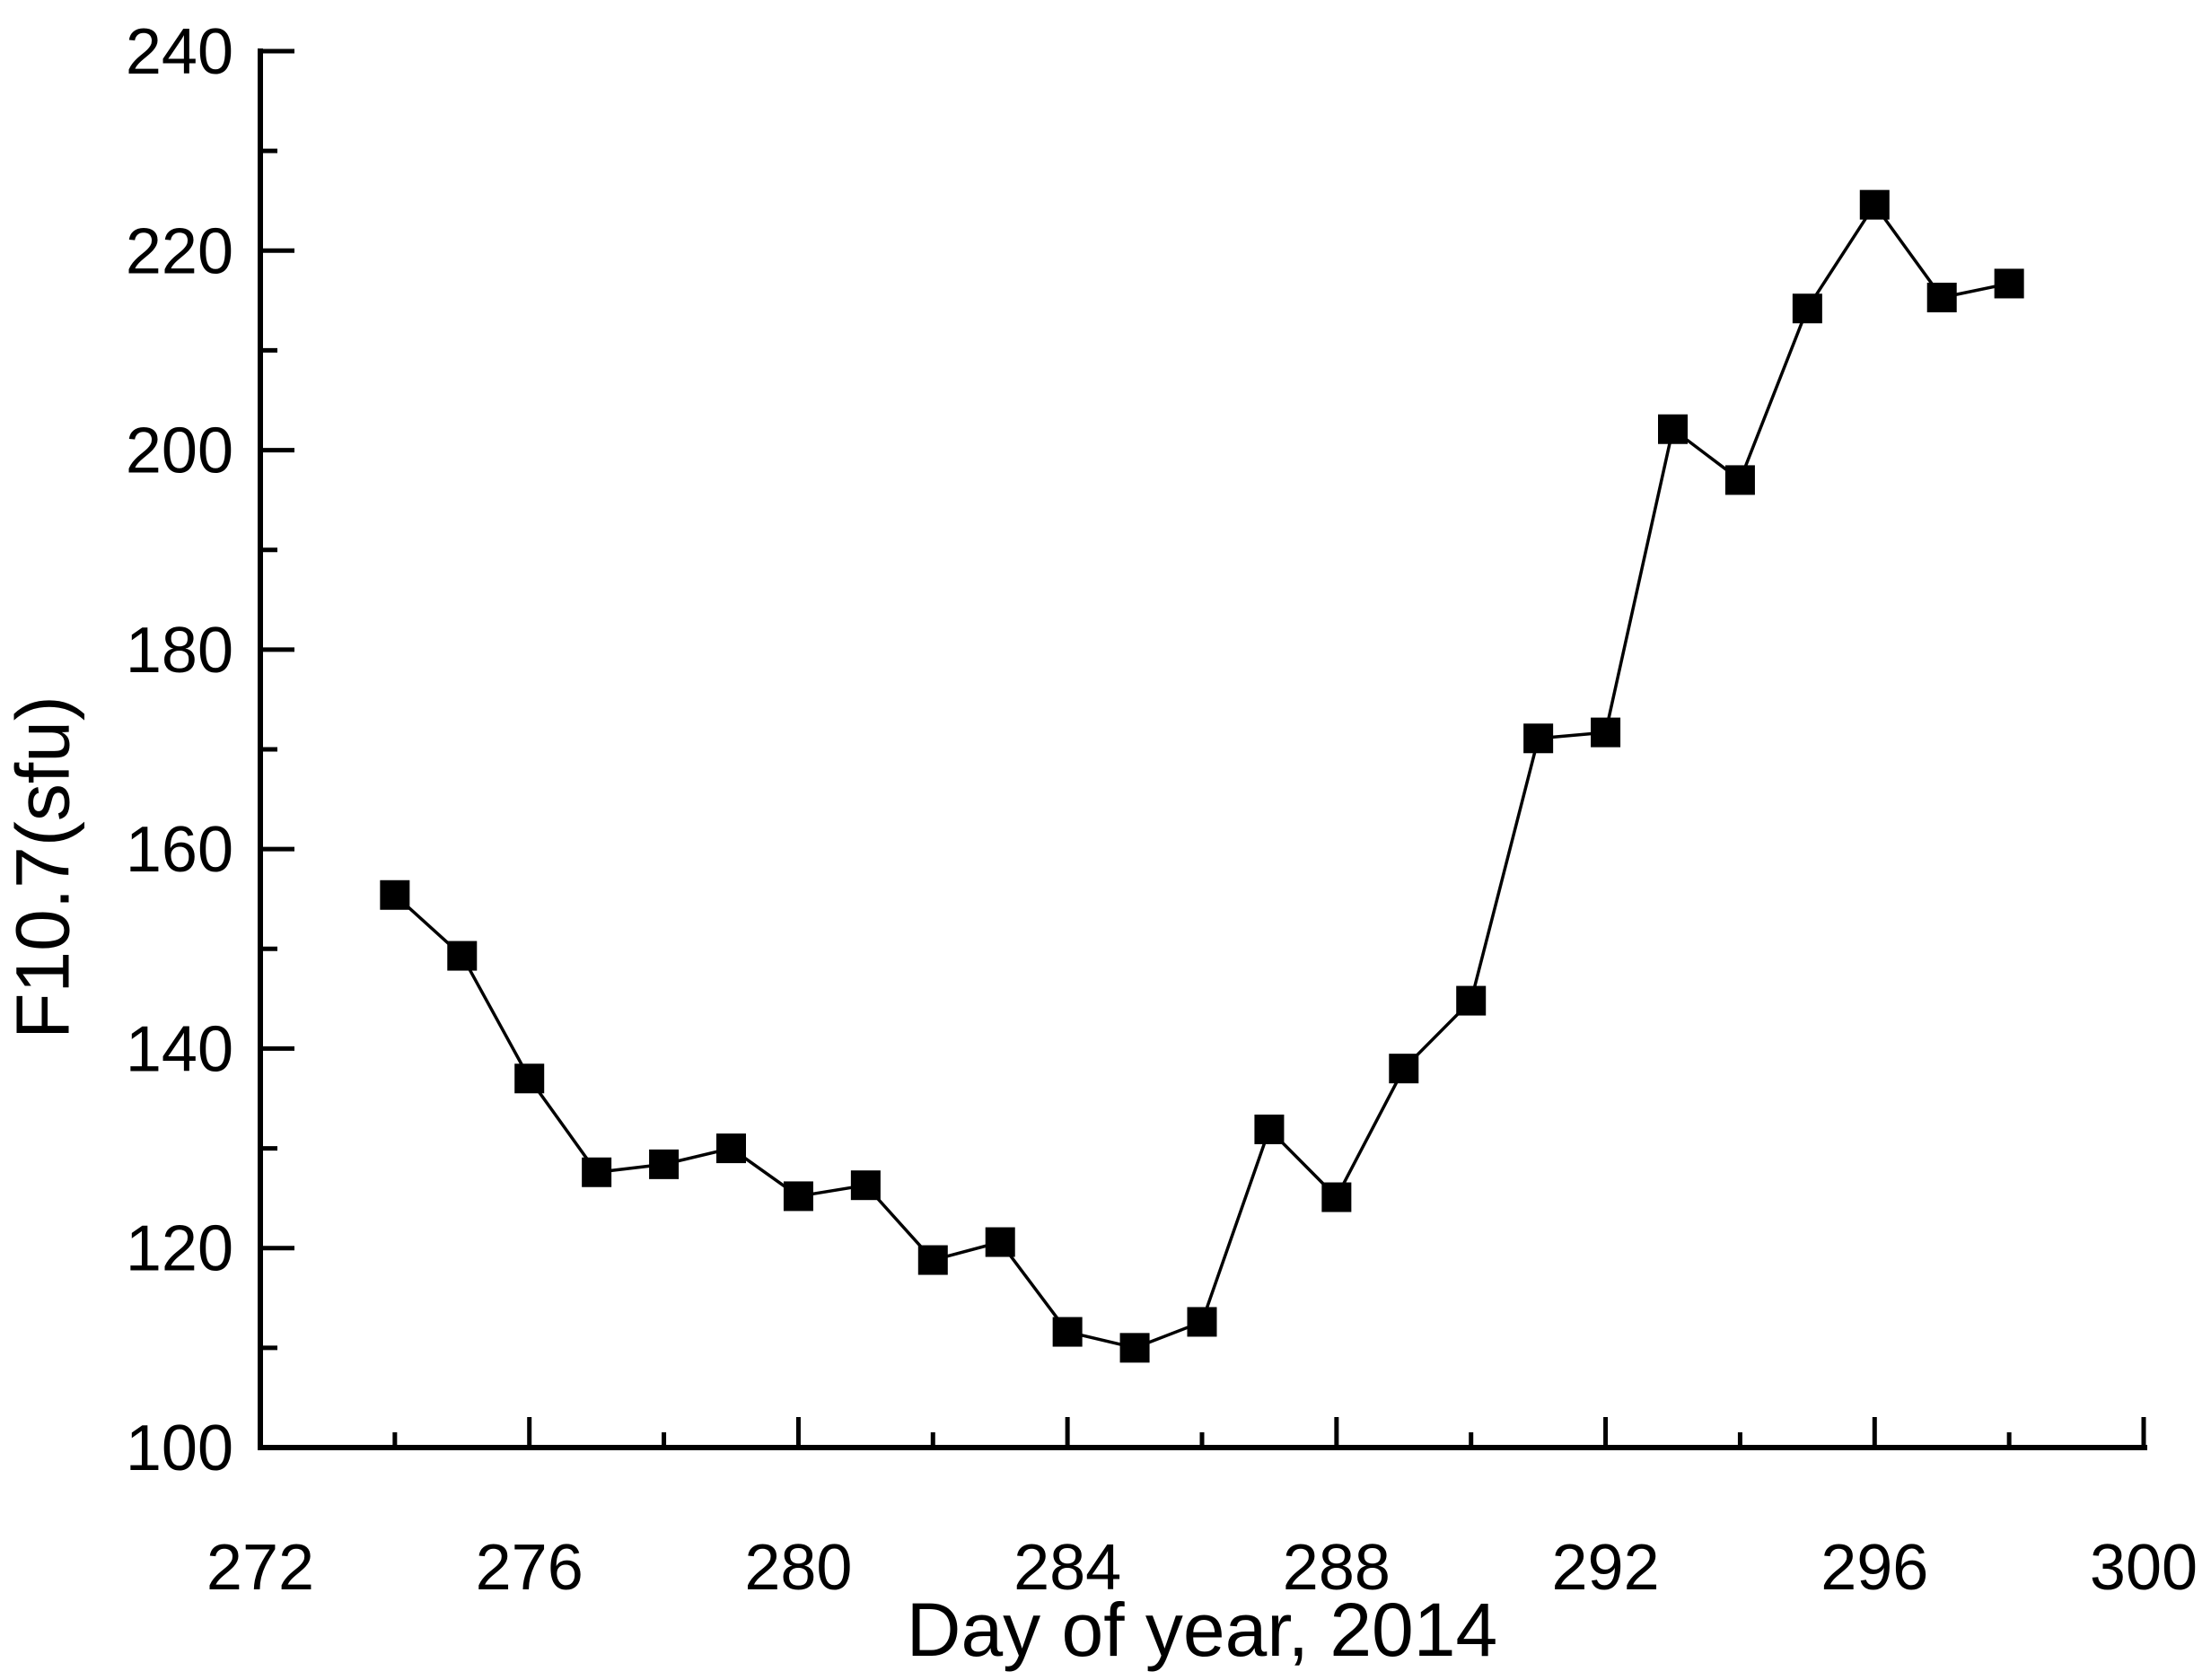 The width and height of the screenshot is (2211, 1680). What do you see at coordinates (1606, 1568) in the screenshot?
I see `x-tick-label: 292` at bounding box center [1606, 1568].